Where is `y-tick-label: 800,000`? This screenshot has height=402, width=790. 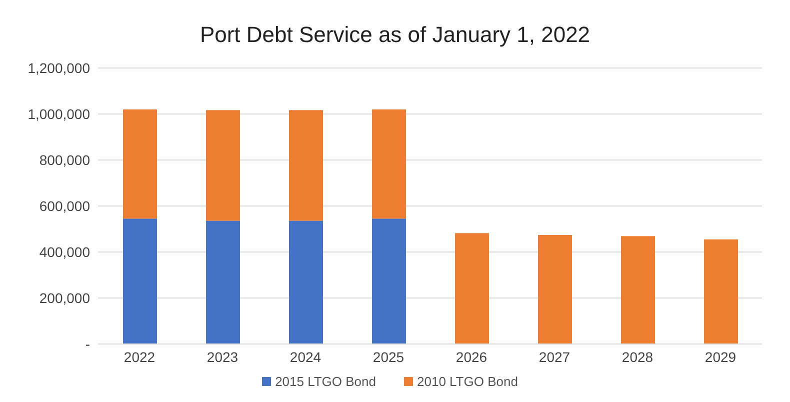
y-tick-label: 800,000 is located at coordinates (64, 160).